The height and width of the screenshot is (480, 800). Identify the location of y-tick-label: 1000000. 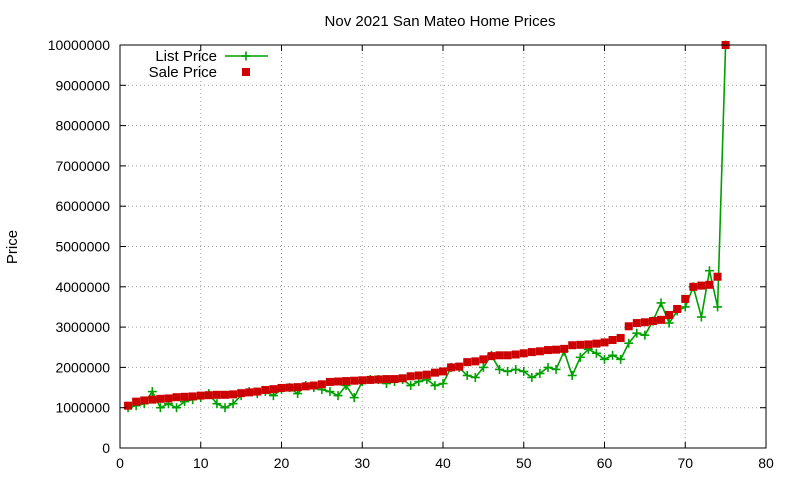
(82, 408).